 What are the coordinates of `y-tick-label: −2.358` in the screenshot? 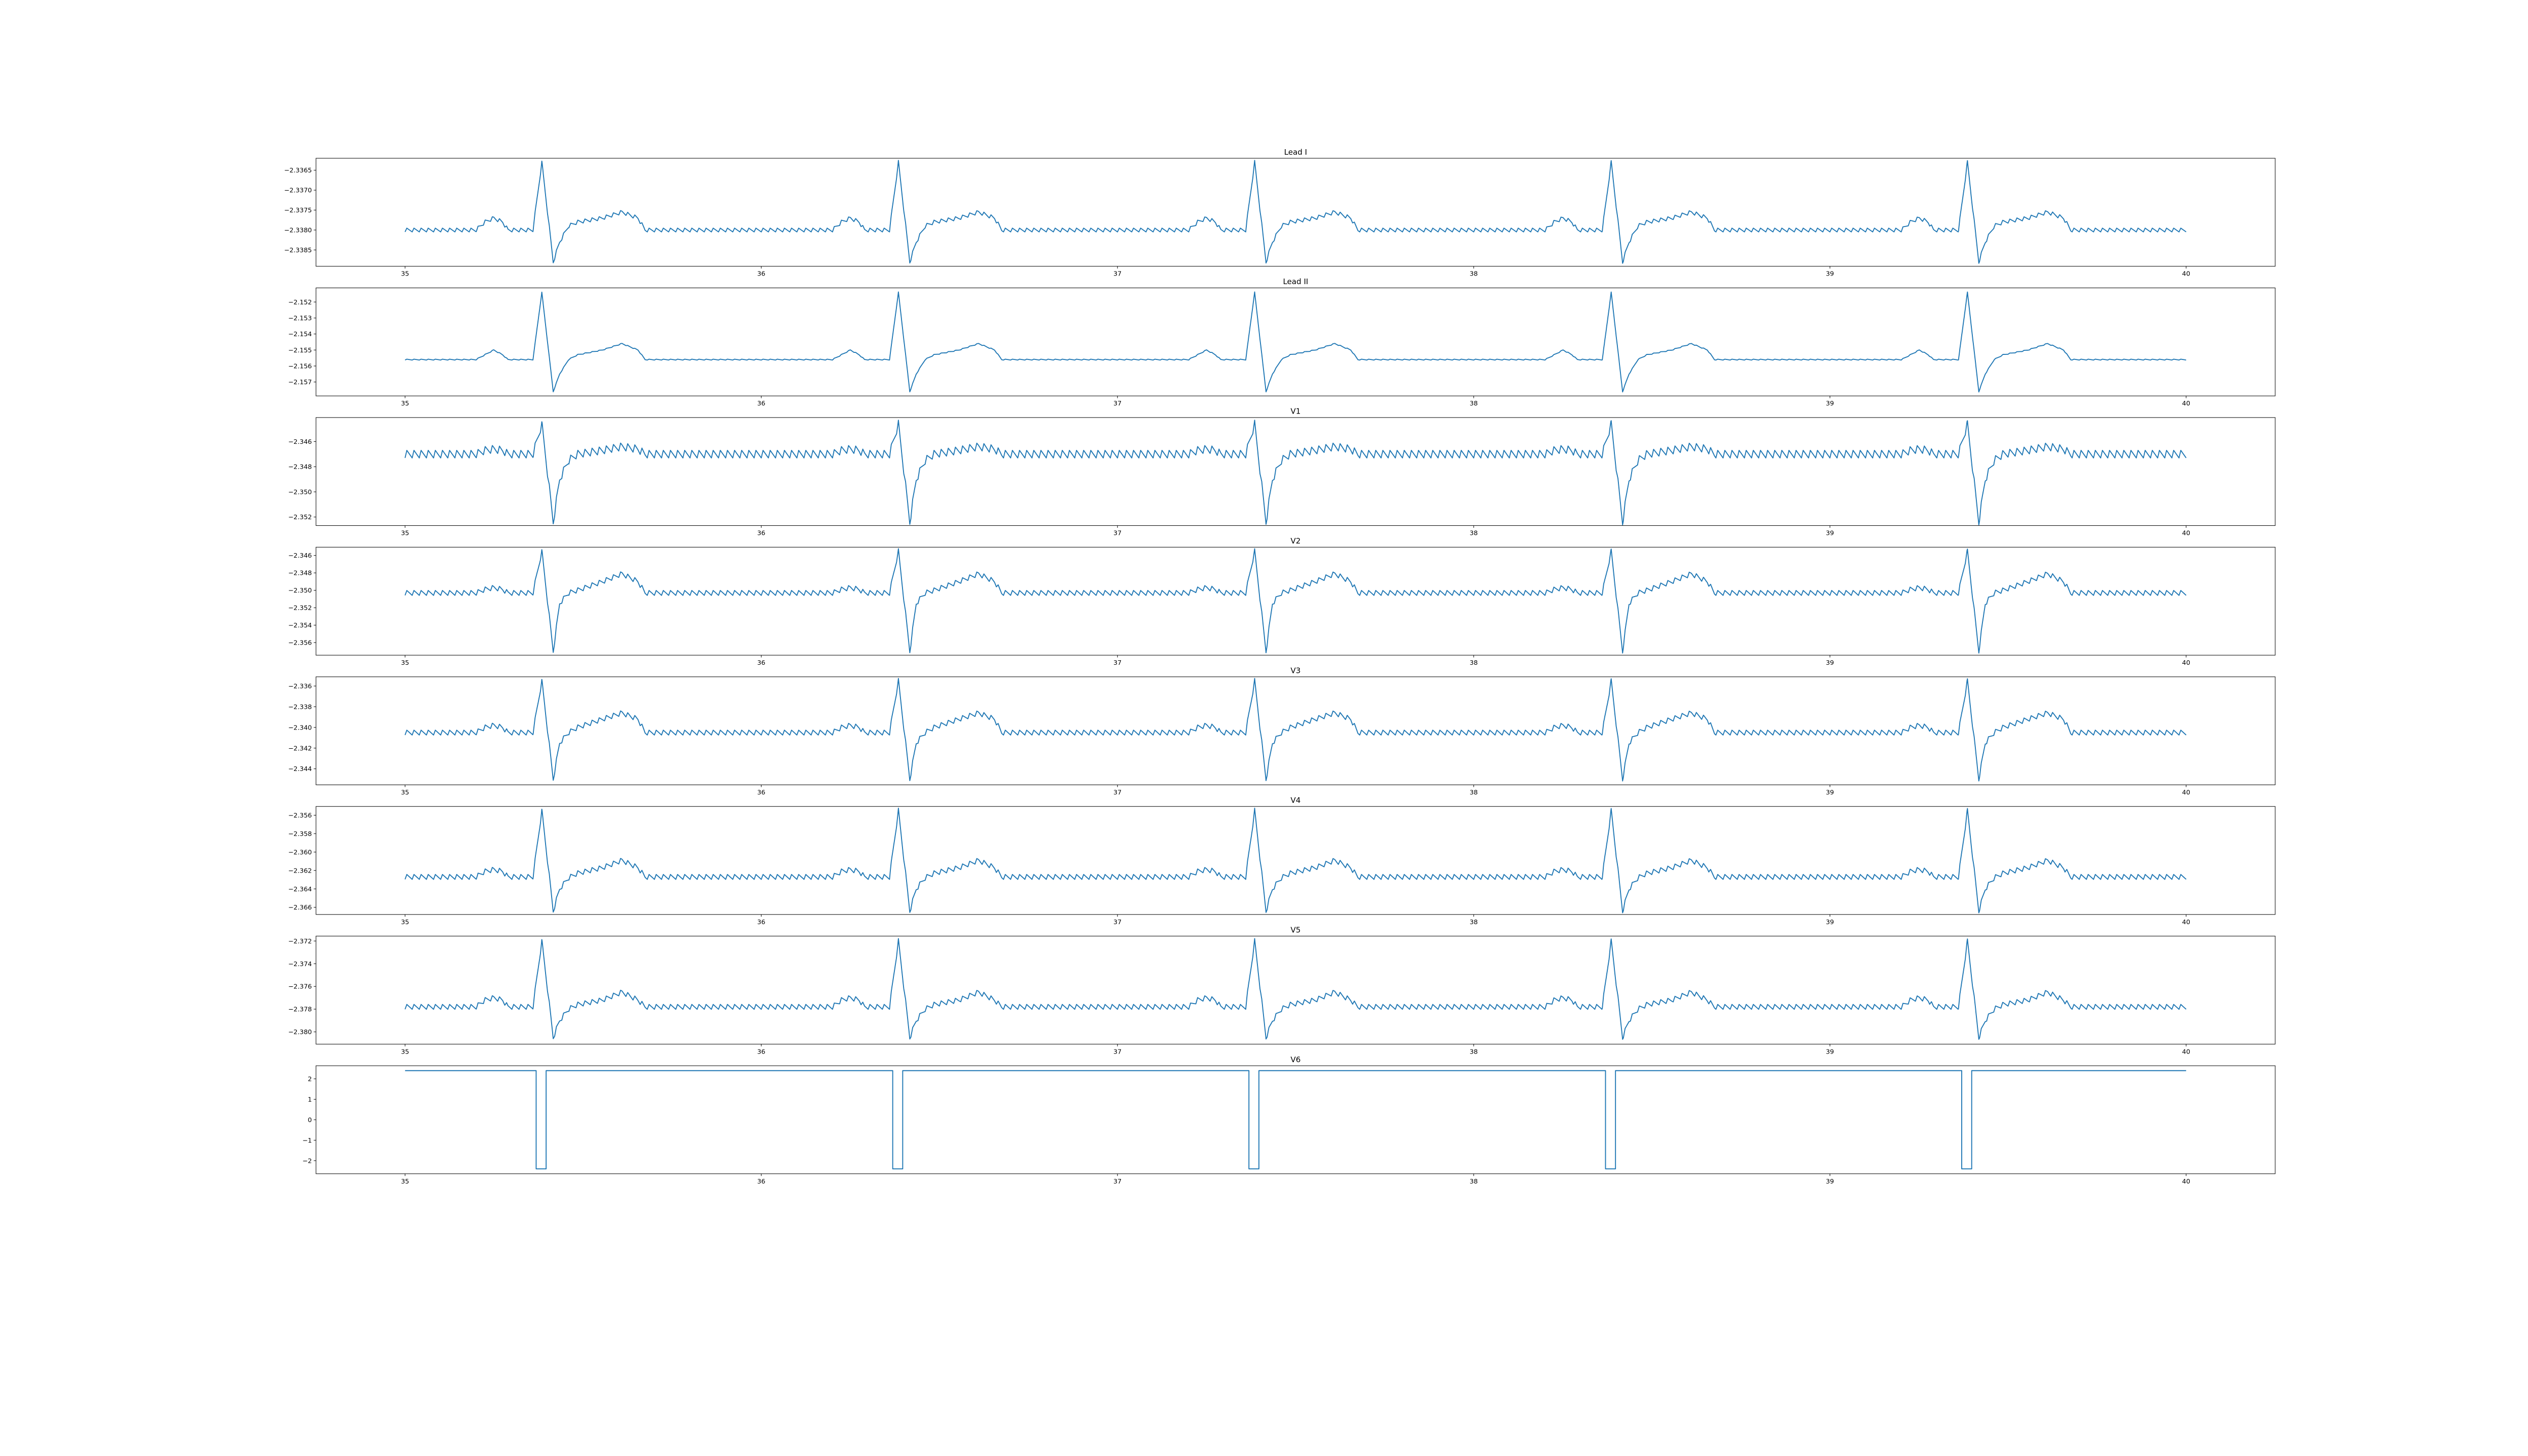 It's located at (300, 833).